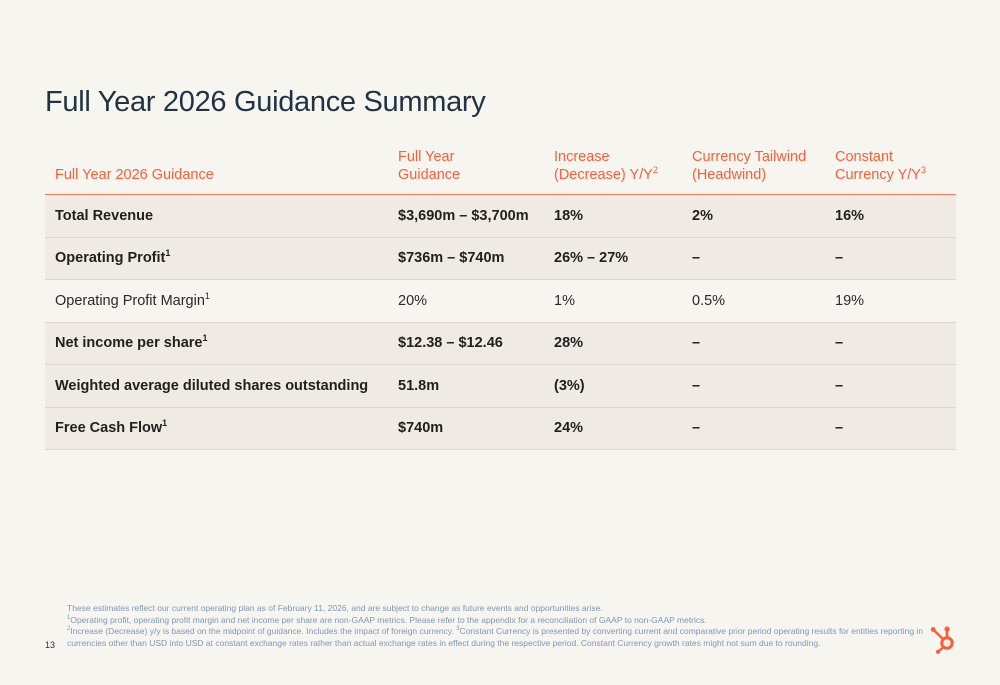  I want to click on page-number: 13, so click(50, 645).